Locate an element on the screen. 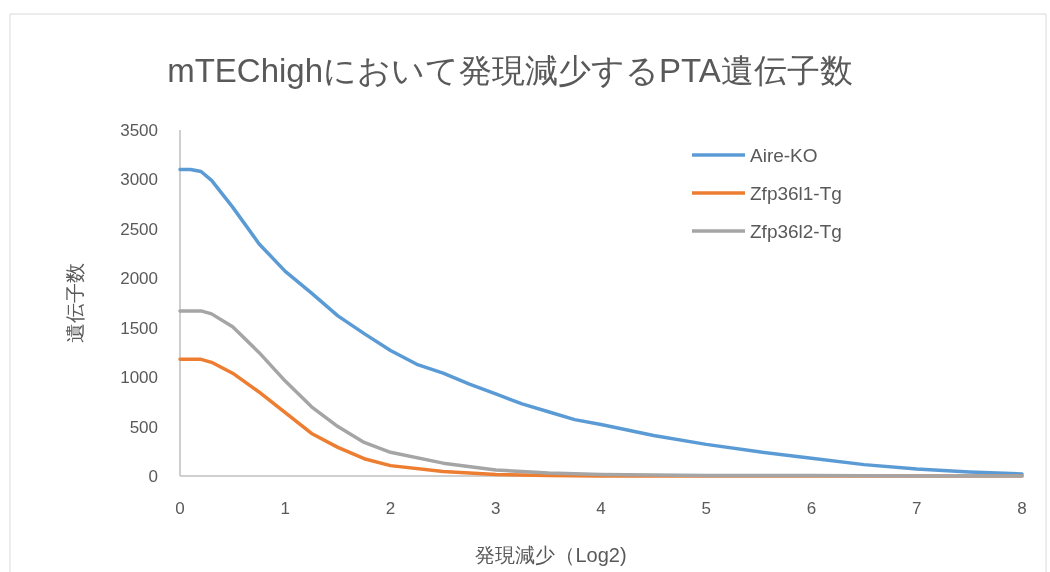 The width and height of the screenshot is (1050, 572). y-tick-label: 1000 is located at coordinates (139, 378).